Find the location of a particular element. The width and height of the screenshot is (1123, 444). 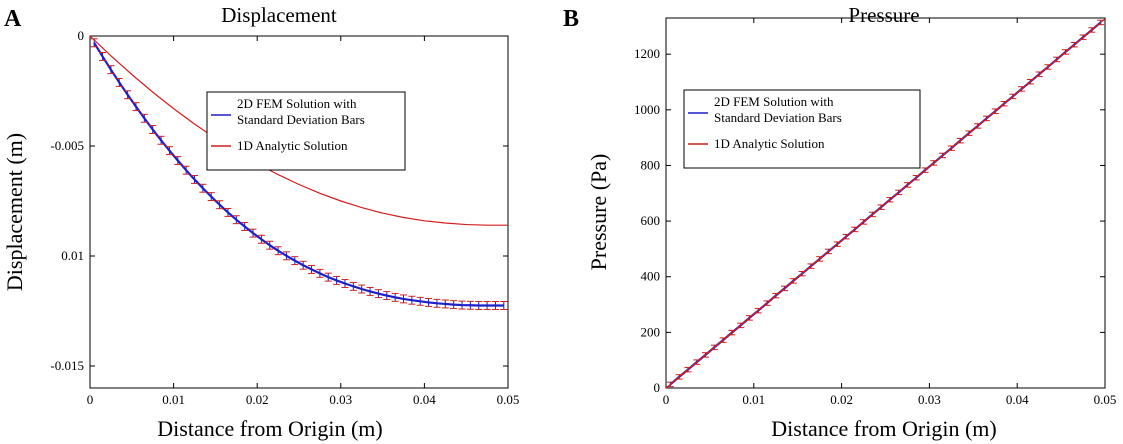

y-axis-label-pressure: Pressure (Pa) is located at coordinates (598, 212).